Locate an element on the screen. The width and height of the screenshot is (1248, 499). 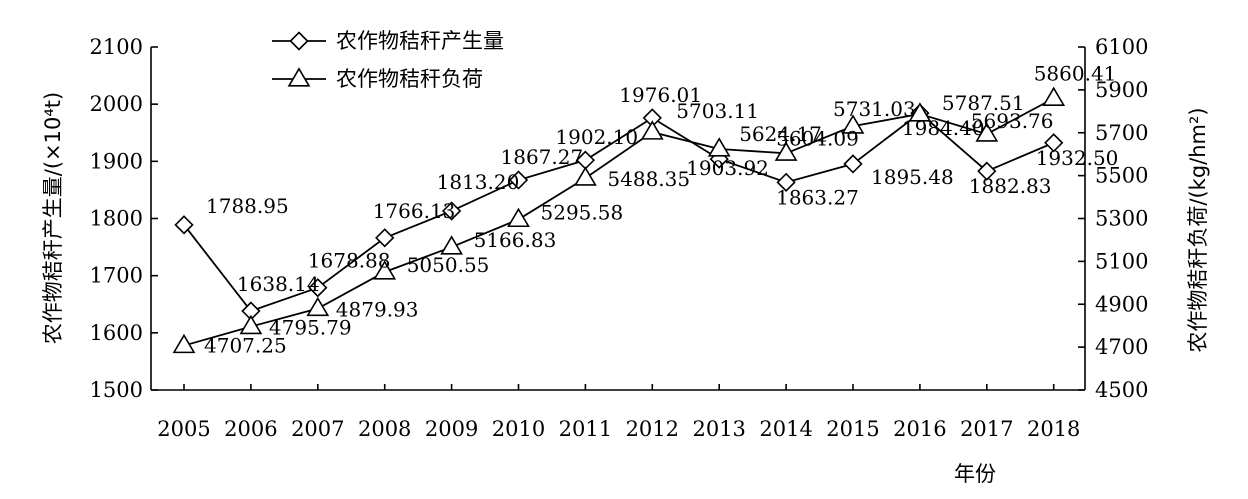
left-y-tick-label: 1800 is located at coordinates (116, 219).